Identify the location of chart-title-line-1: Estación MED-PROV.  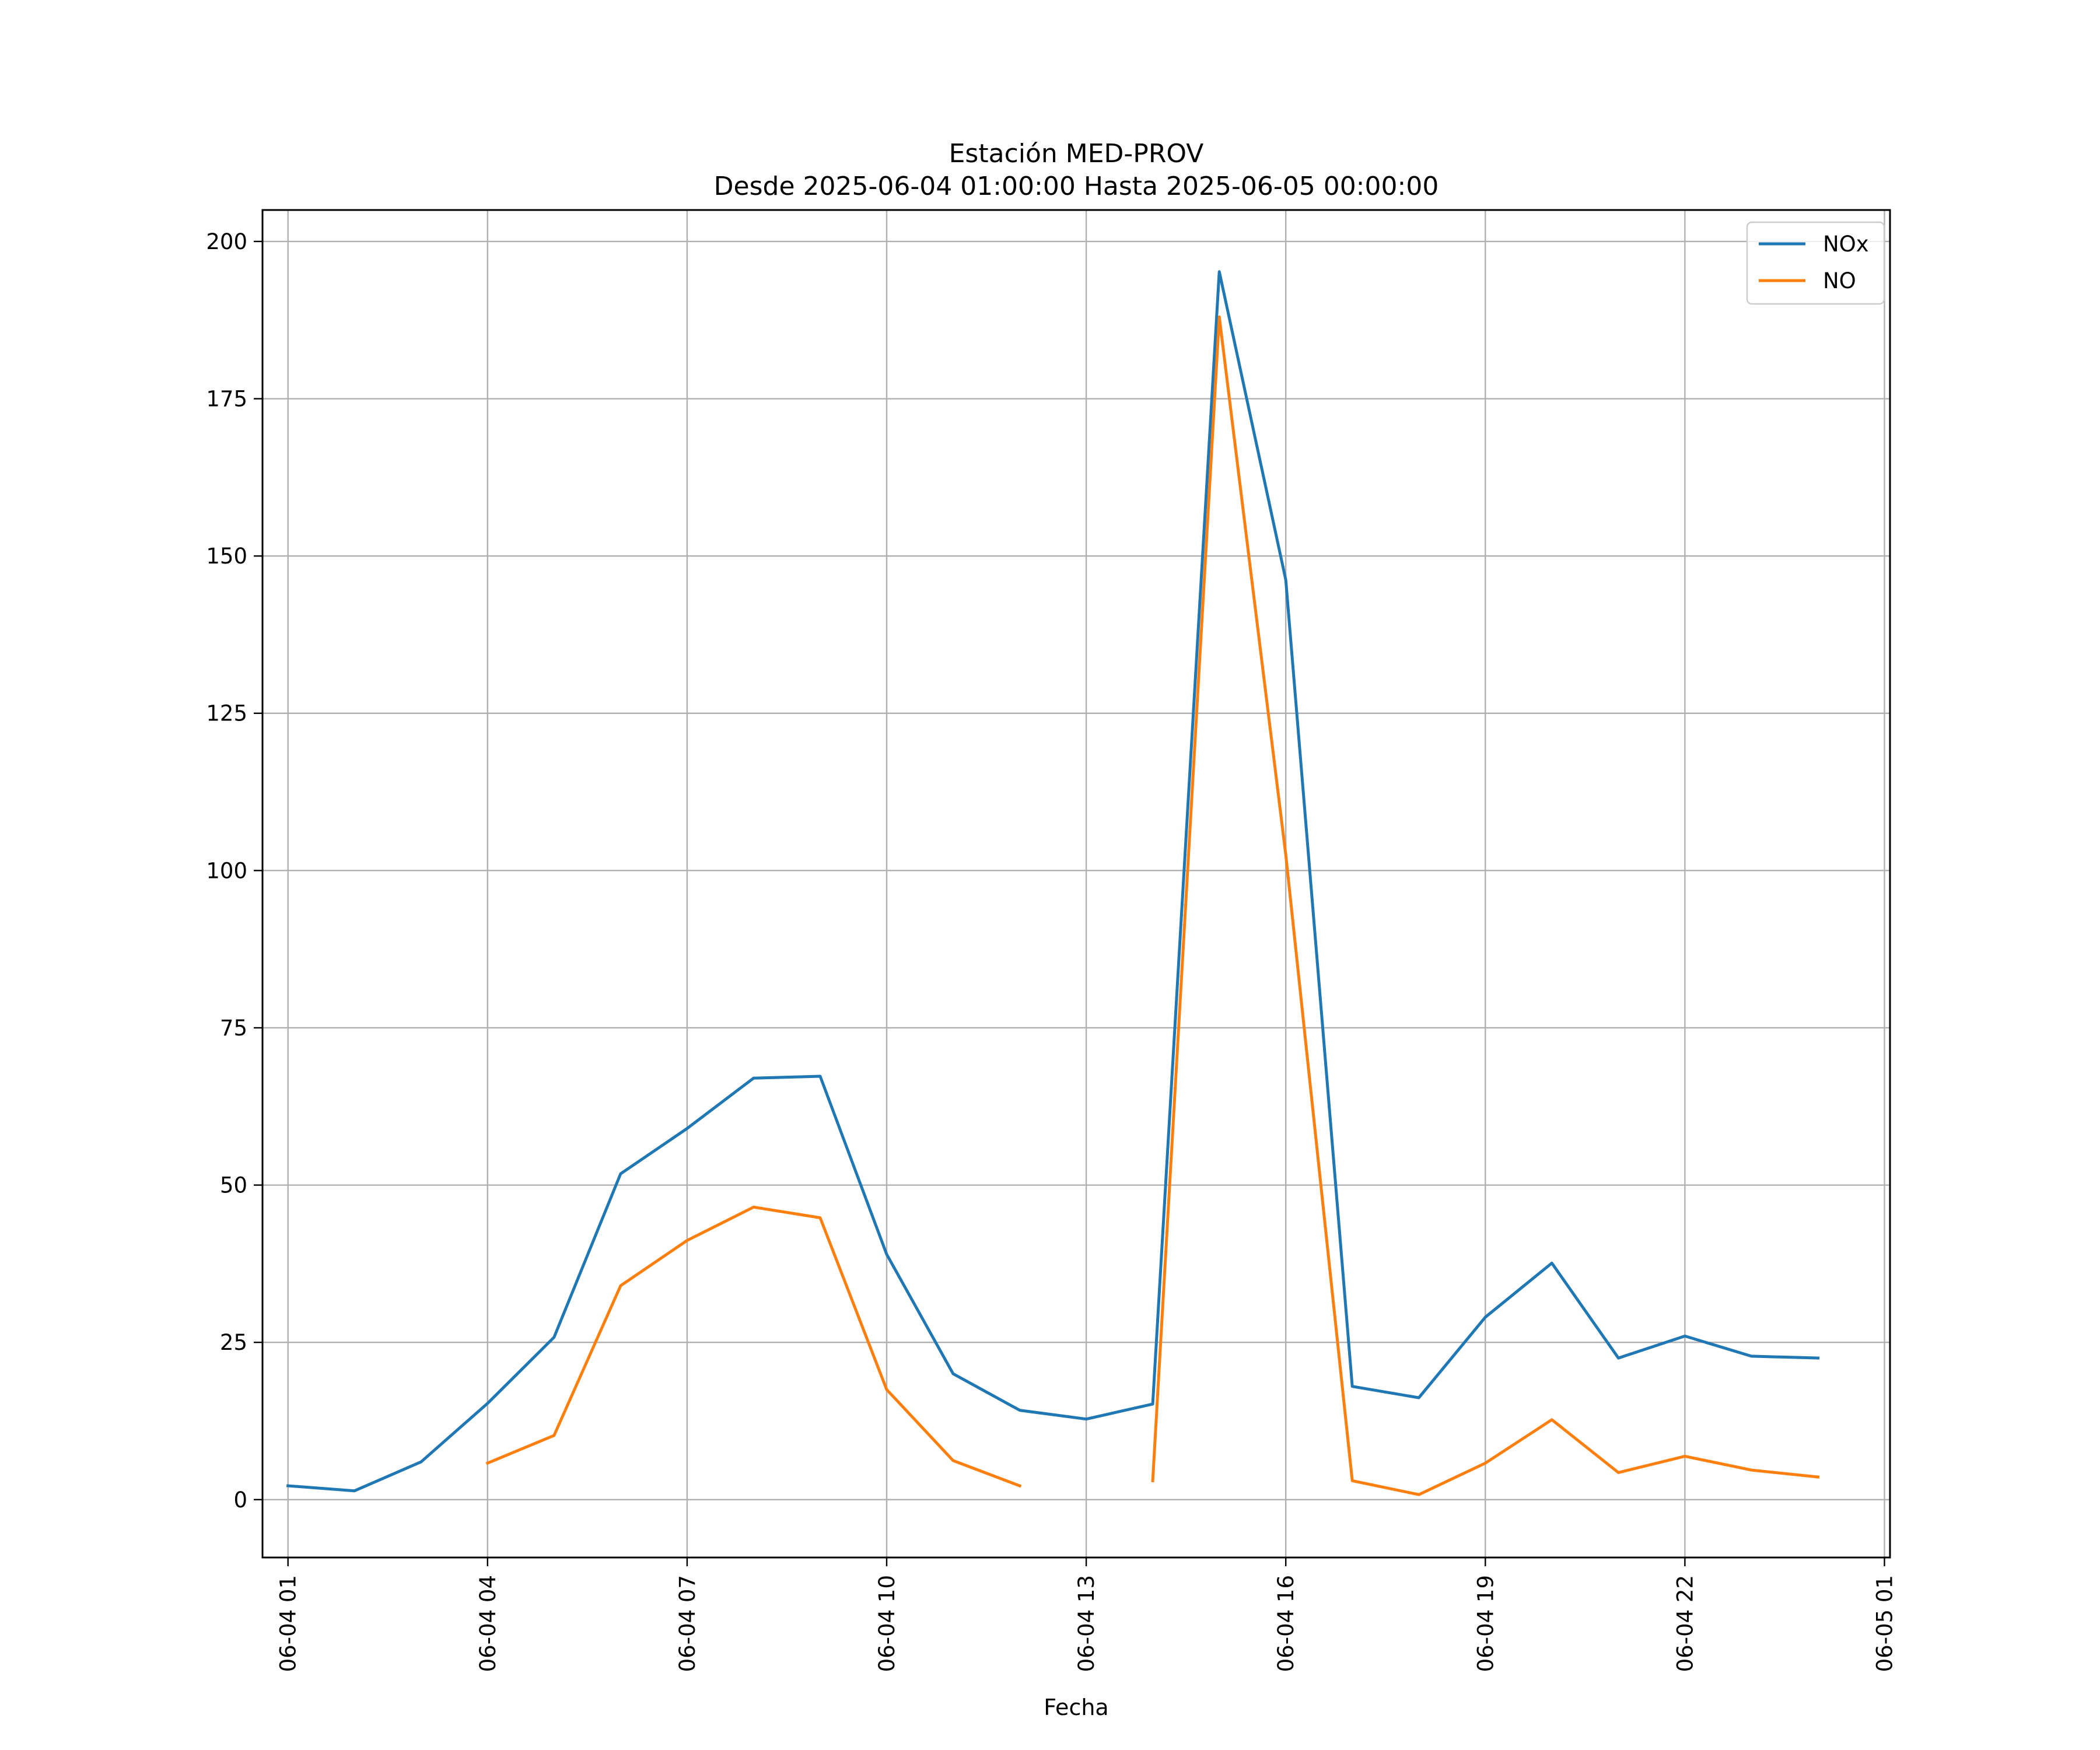
(1076, 154).